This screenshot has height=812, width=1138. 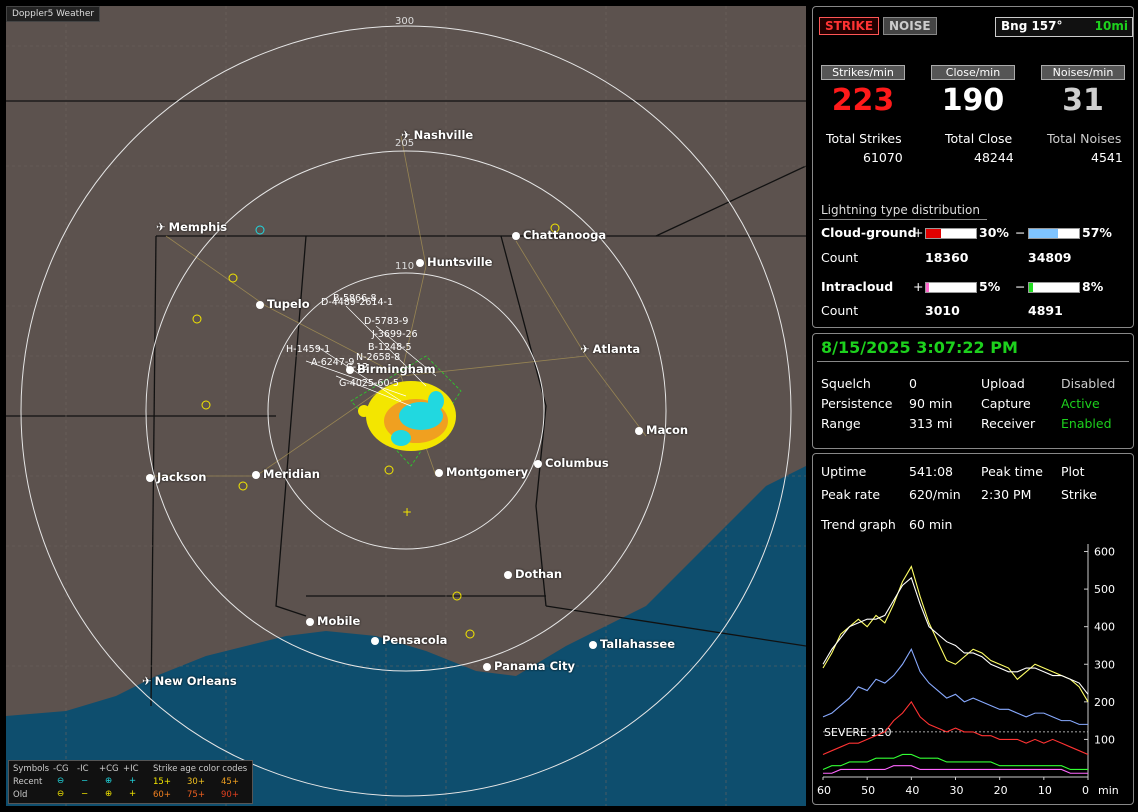 I want to click on y-tick-label: 100, so click(x=1104, y=739).